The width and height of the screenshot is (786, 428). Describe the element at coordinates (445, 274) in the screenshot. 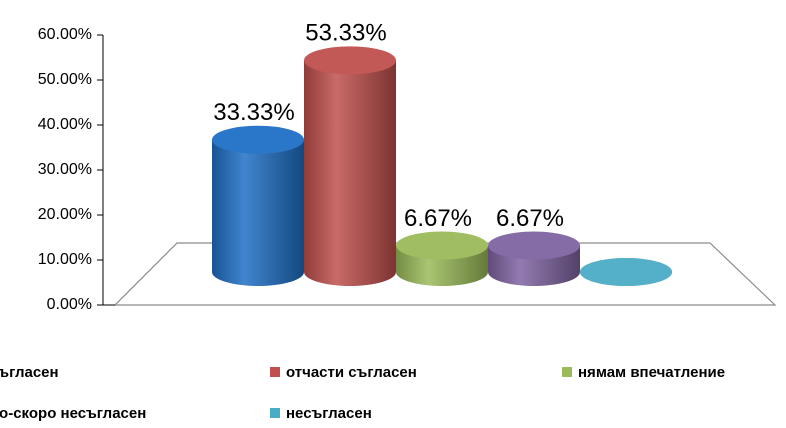

I see `floor` at that location.